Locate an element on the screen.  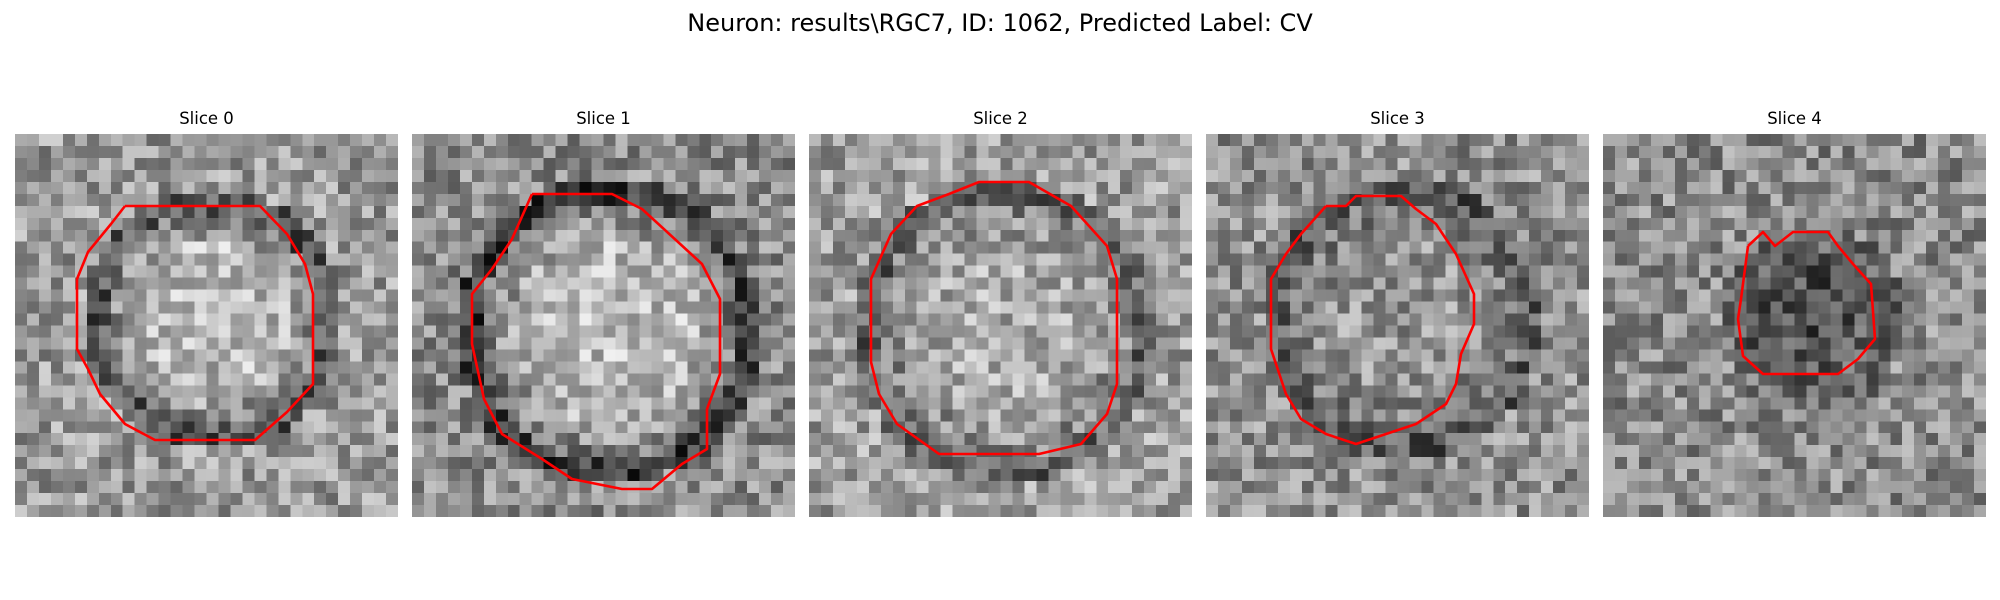
slice-title: Slice 4 is located at coordinates (1794, 118).